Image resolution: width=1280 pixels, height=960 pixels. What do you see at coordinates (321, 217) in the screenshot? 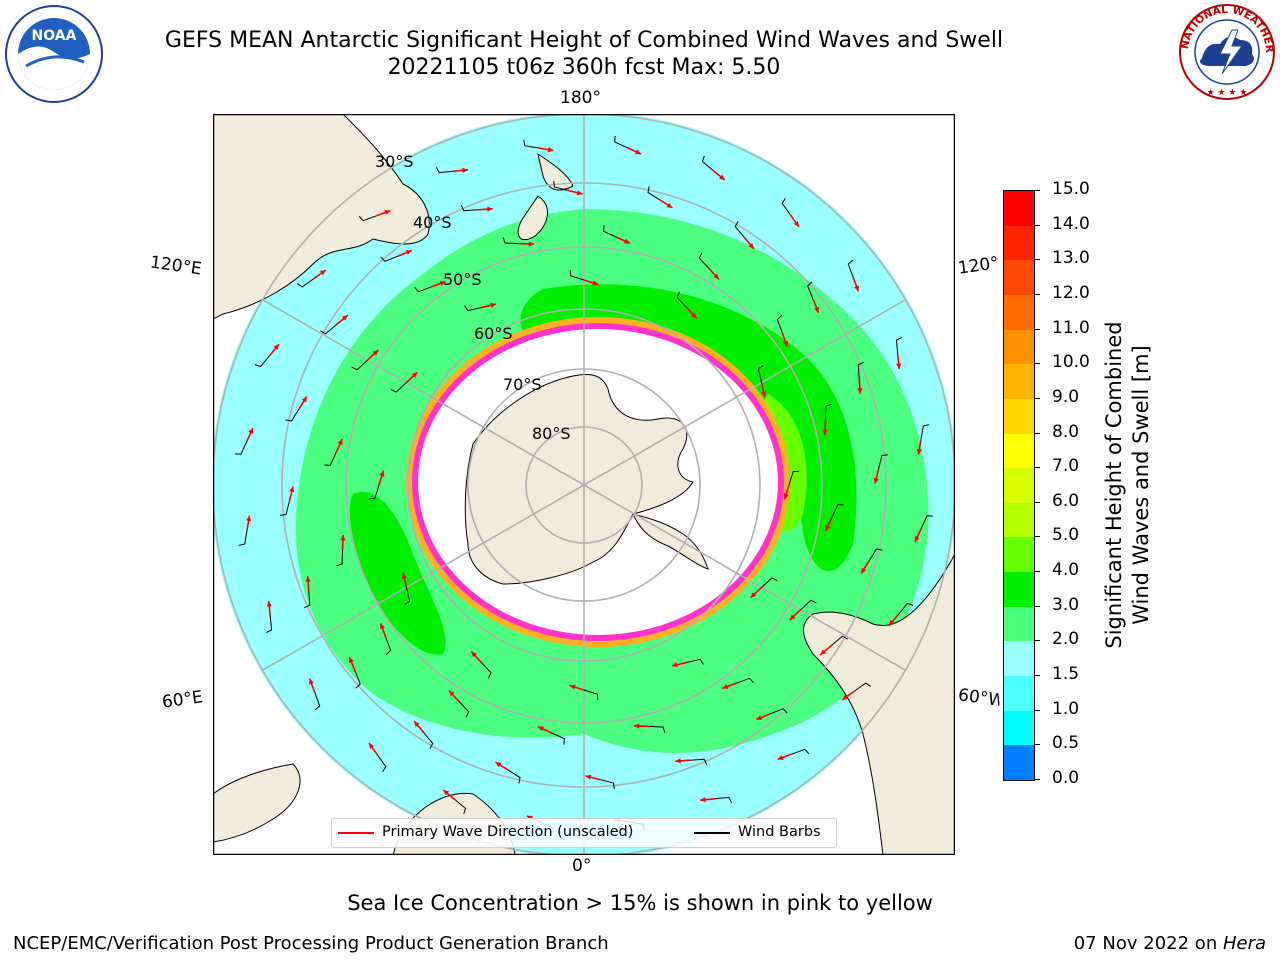
I see `australia-land` at bounding box center [321, 217].